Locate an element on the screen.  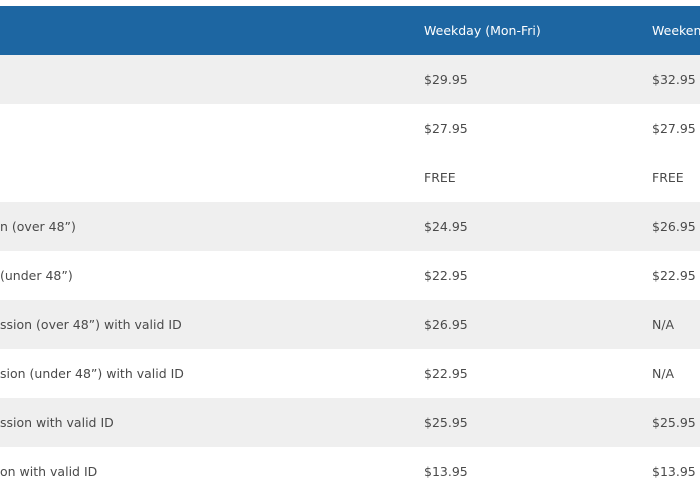
table-row: $27.95 $27.95 is located at coordinates (350, 128).